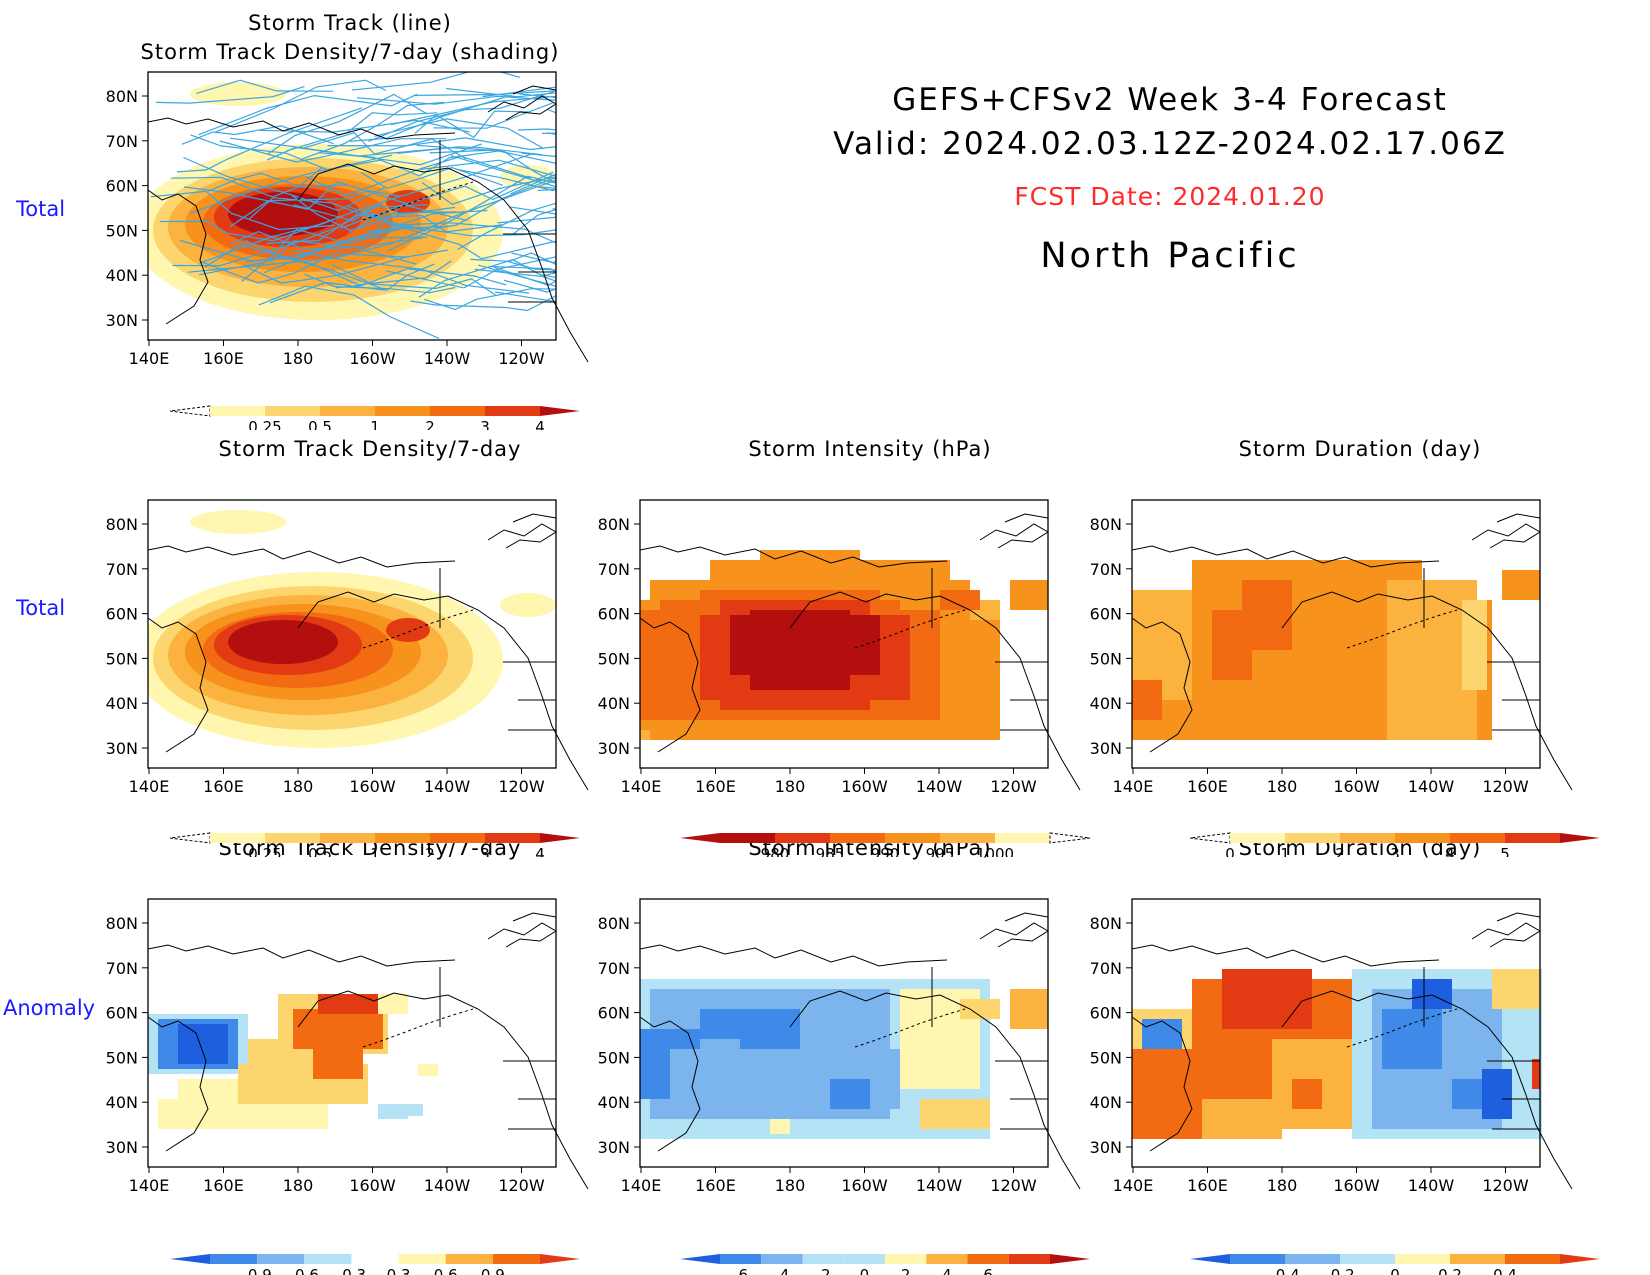  What do you see at coordinates (781, 1270) in the screenshot?
I see `colorbar-label: -4` at bounding box center [781, 1270].